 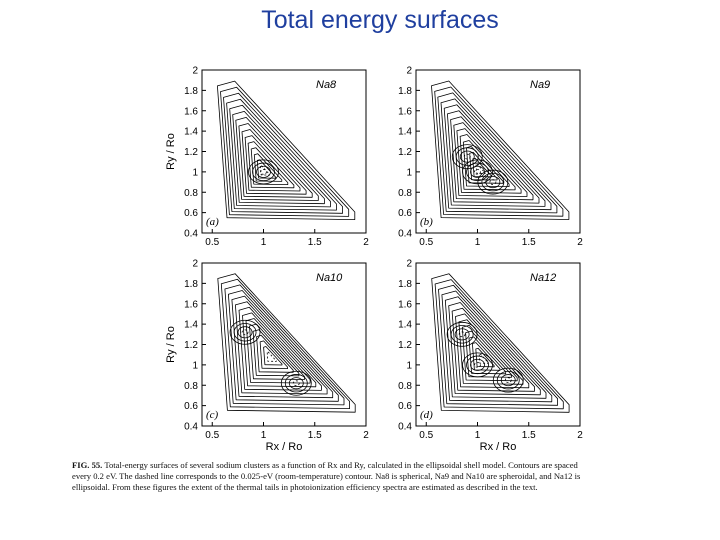 I want to click on cluster-label: Na9, so click(x=540, y=85).